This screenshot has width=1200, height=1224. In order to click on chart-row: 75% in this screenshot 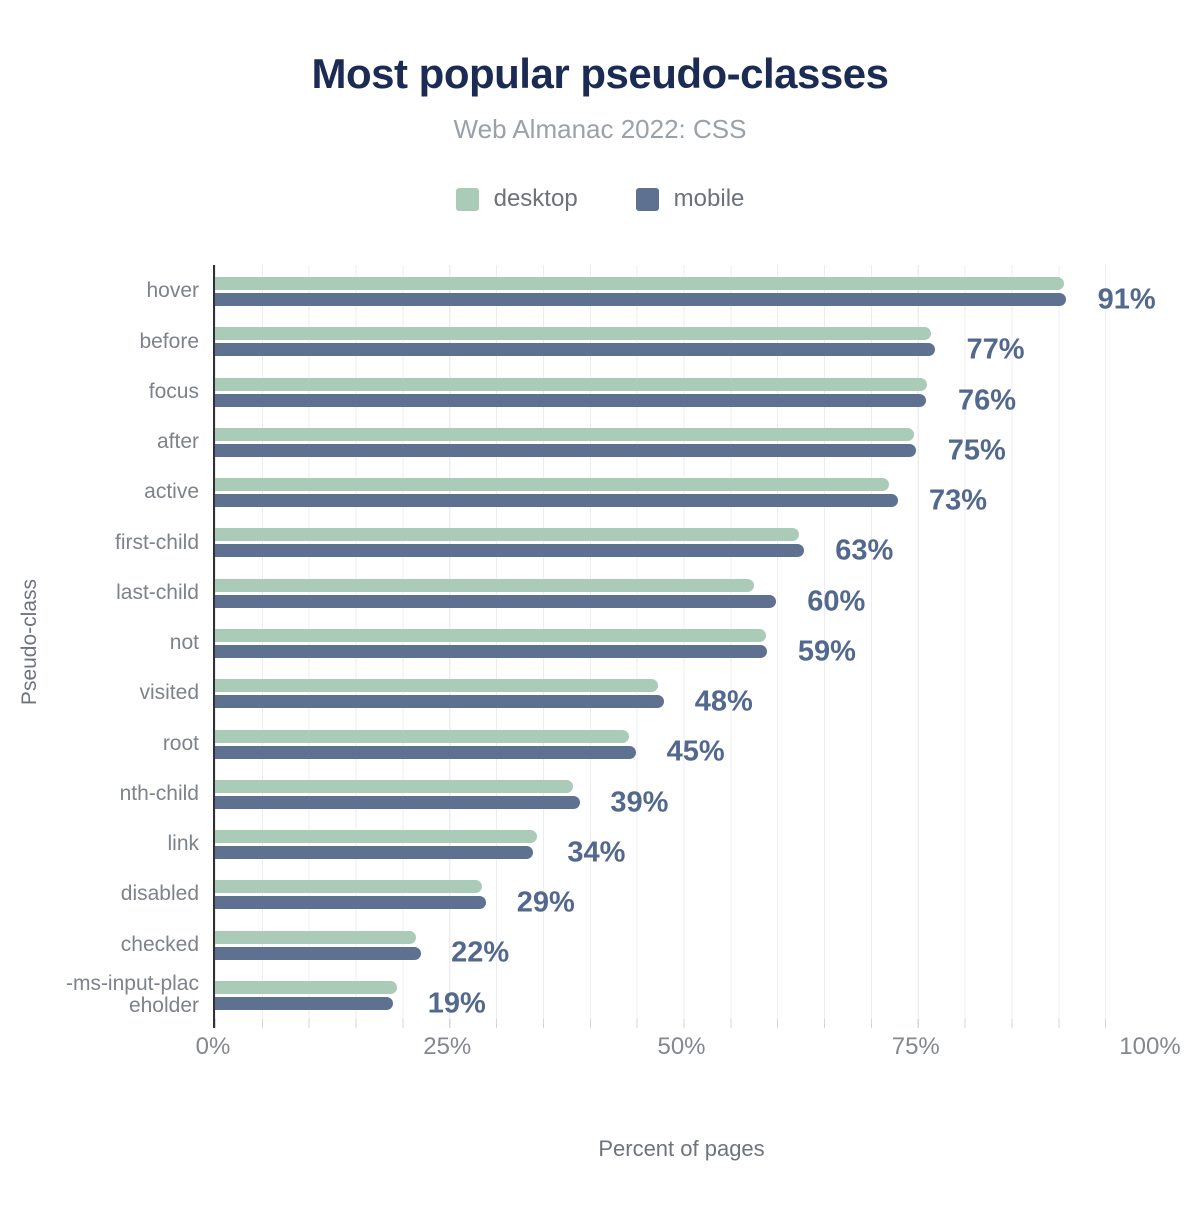, I will do `click(681, 441)`.